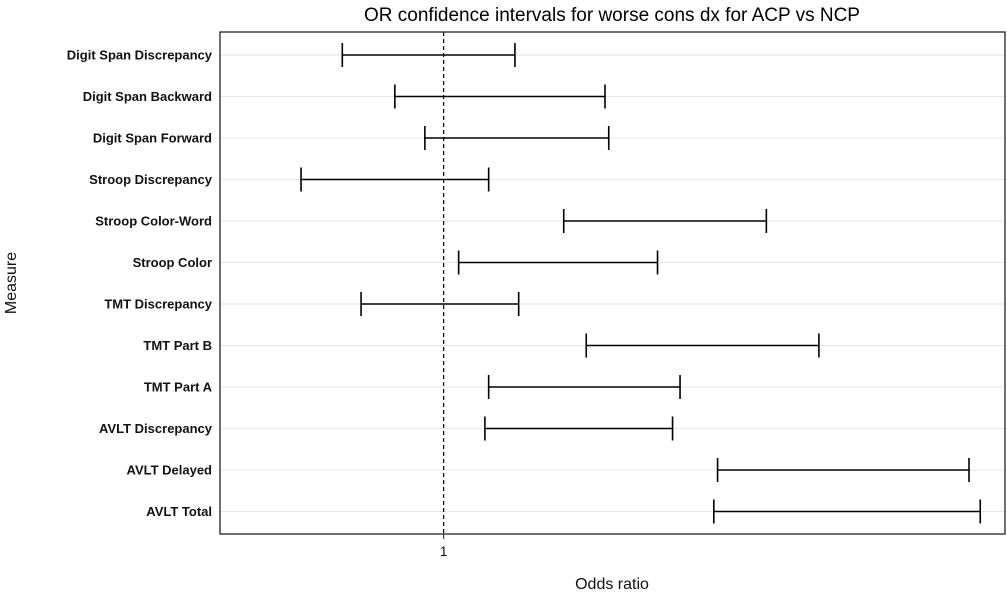 Image resolution: width=1007 pixels, height=600 pixels. I want to click on y-tick-label: AVLT Discrepancy, so click(156, 428).